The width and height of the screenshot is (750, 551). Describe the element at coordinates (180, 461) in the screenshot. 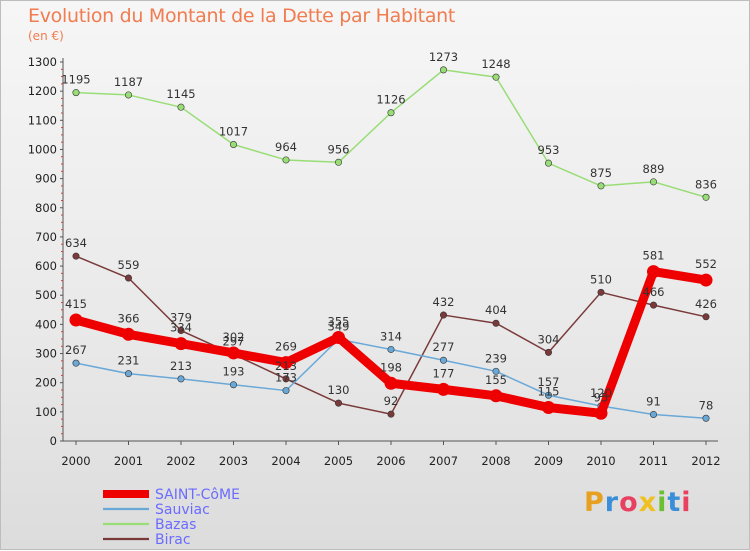

I see `x-tick-label: 2002` at that location.